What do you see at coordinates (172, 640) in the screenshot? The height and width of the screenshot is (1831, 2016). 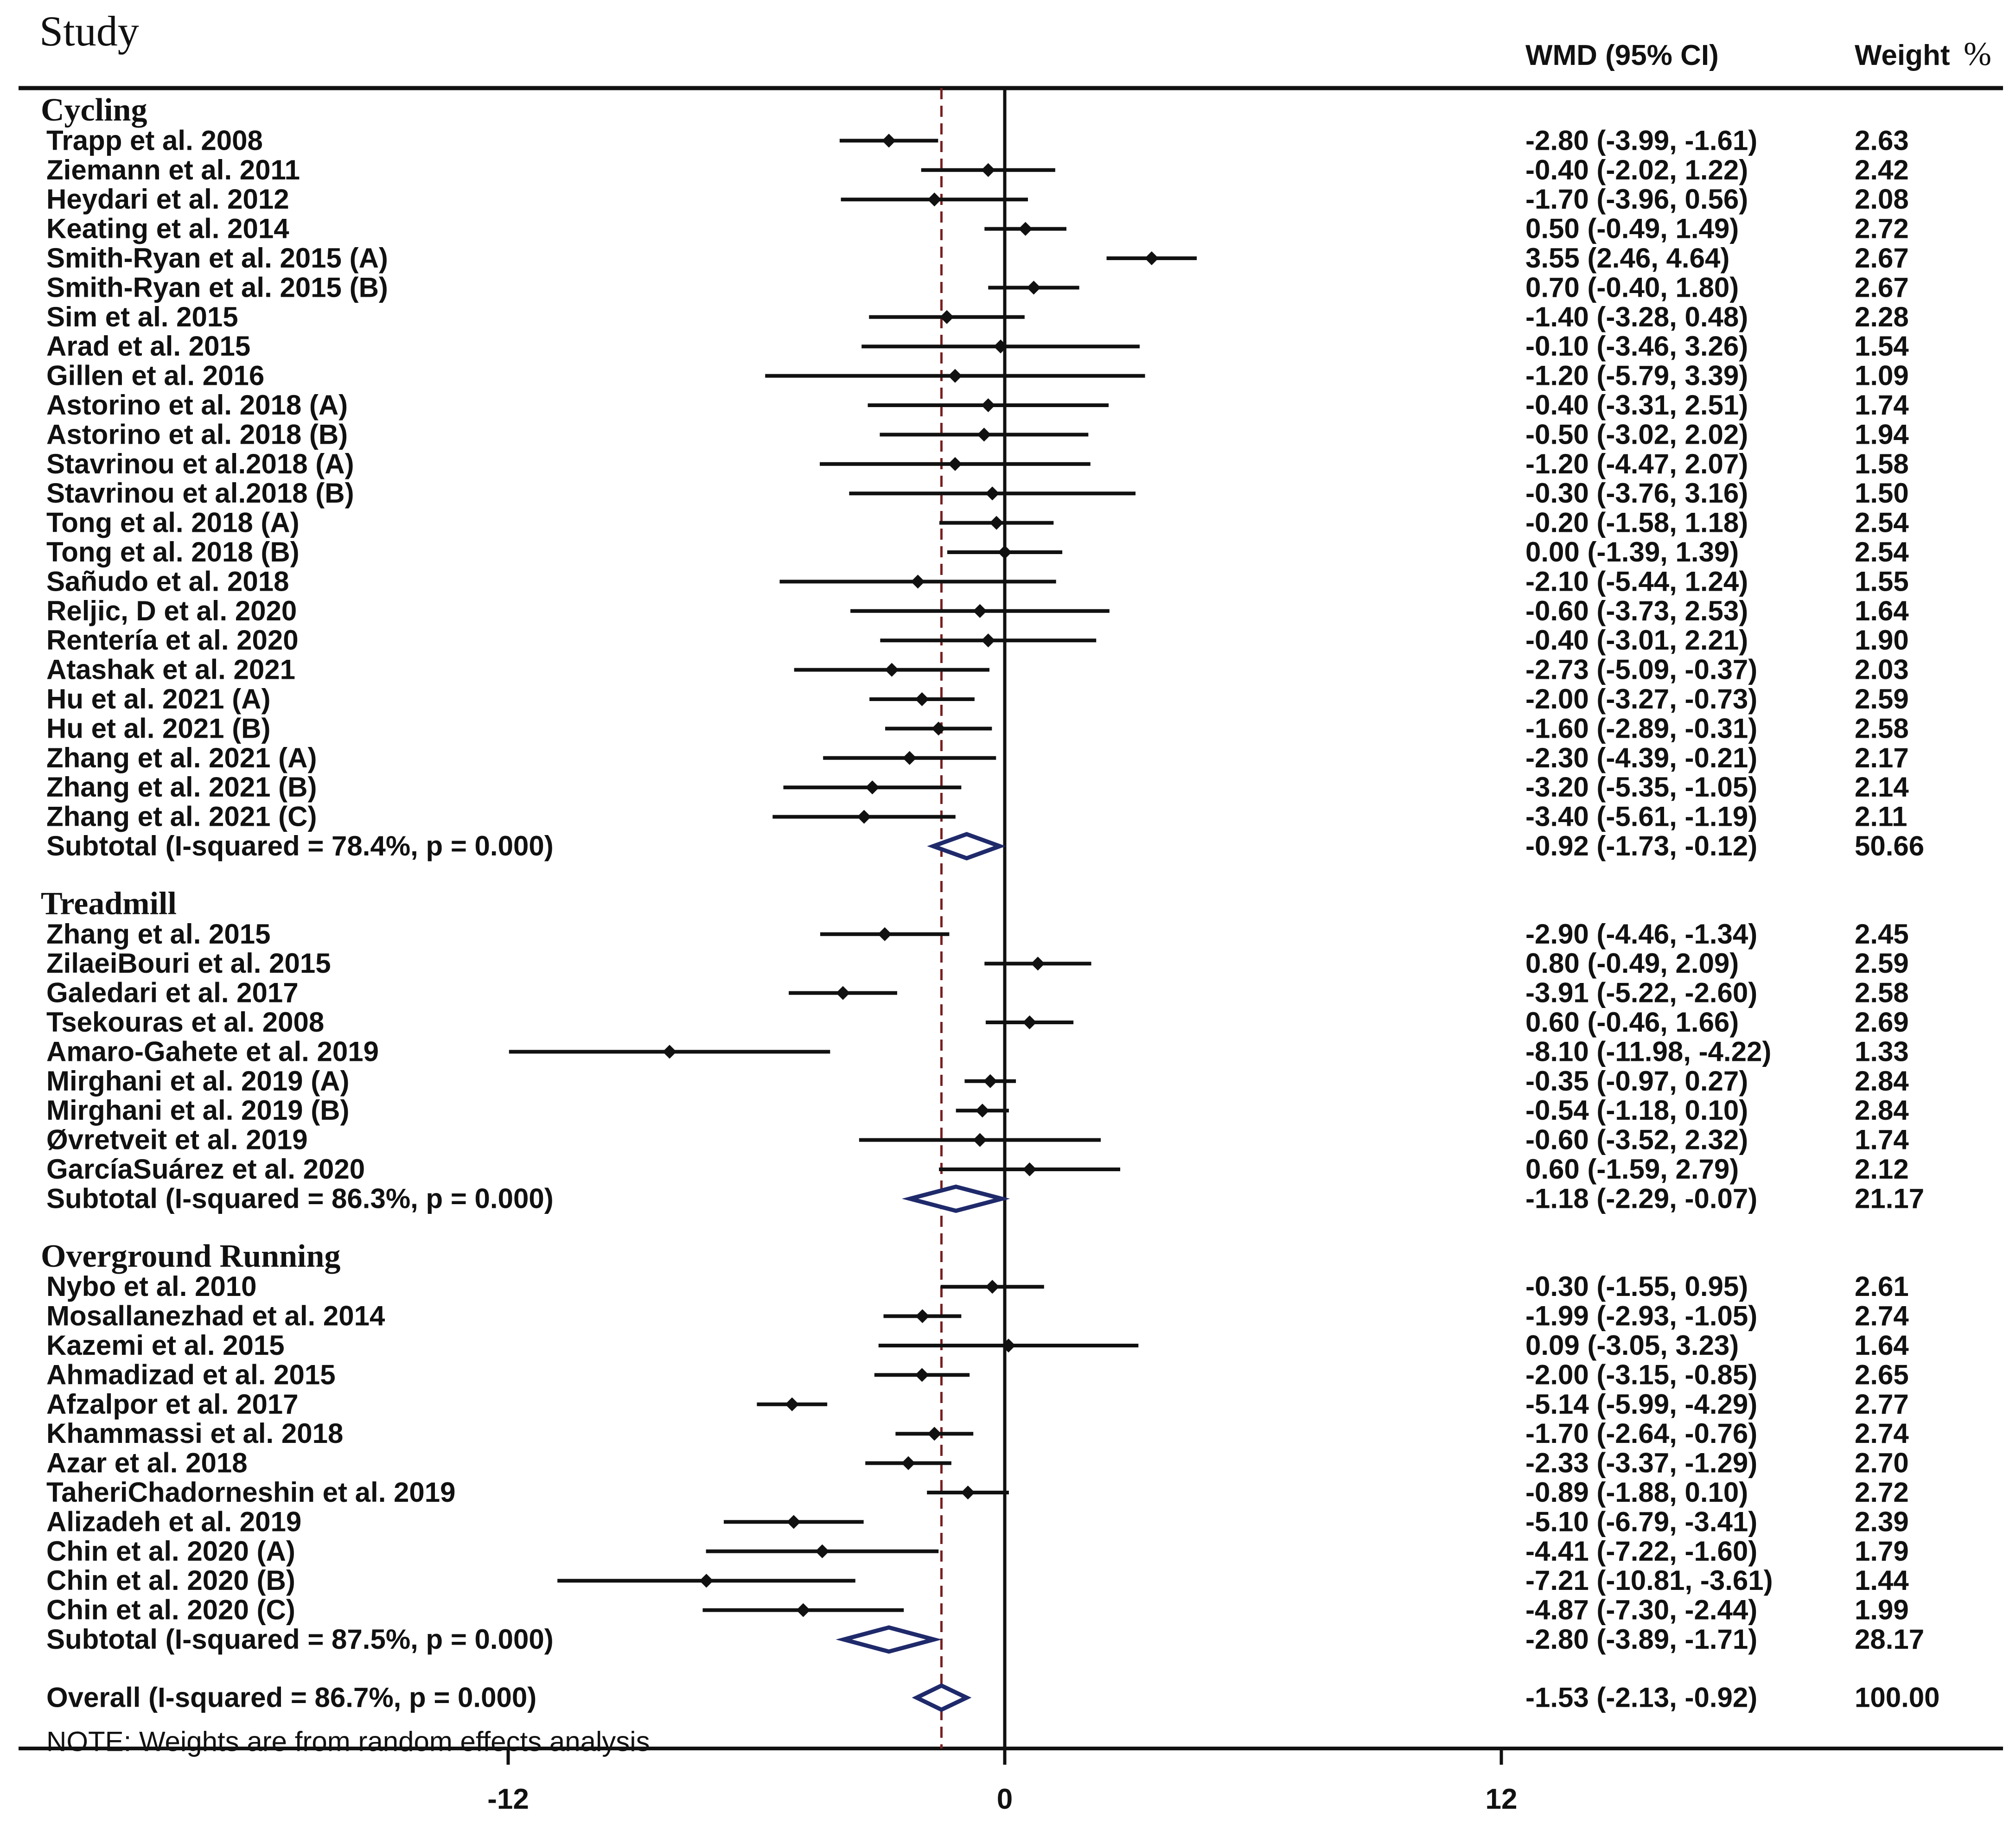 I see `study-row-label: Rentería et al. 2020` at bounding box center [172, 640].